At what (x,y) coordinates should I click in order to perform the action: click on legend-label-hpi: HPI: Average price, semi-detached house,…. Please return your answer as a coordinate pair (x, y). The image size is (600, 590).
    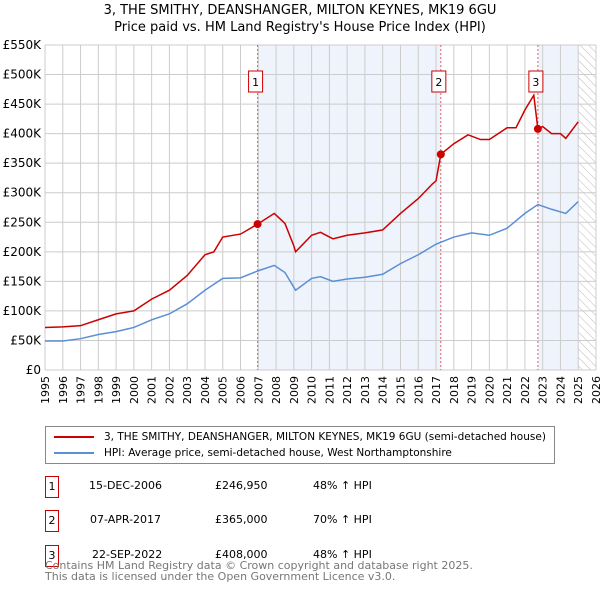
    Looking at the image, I should click on (278, 453).